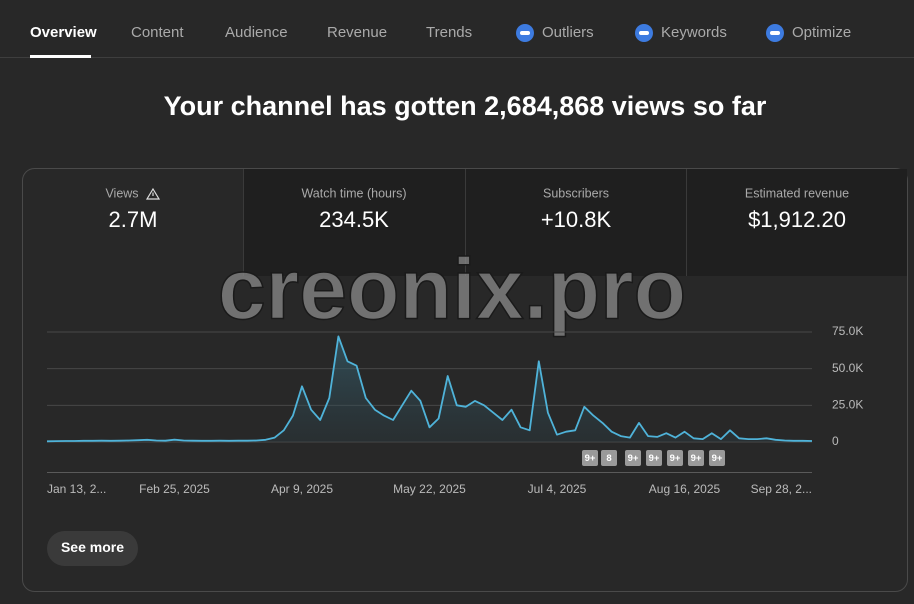  Describe the element at coordinates (429, 489) in the screenshot. I see `x-tick-label: May 22, 2025` at that location.